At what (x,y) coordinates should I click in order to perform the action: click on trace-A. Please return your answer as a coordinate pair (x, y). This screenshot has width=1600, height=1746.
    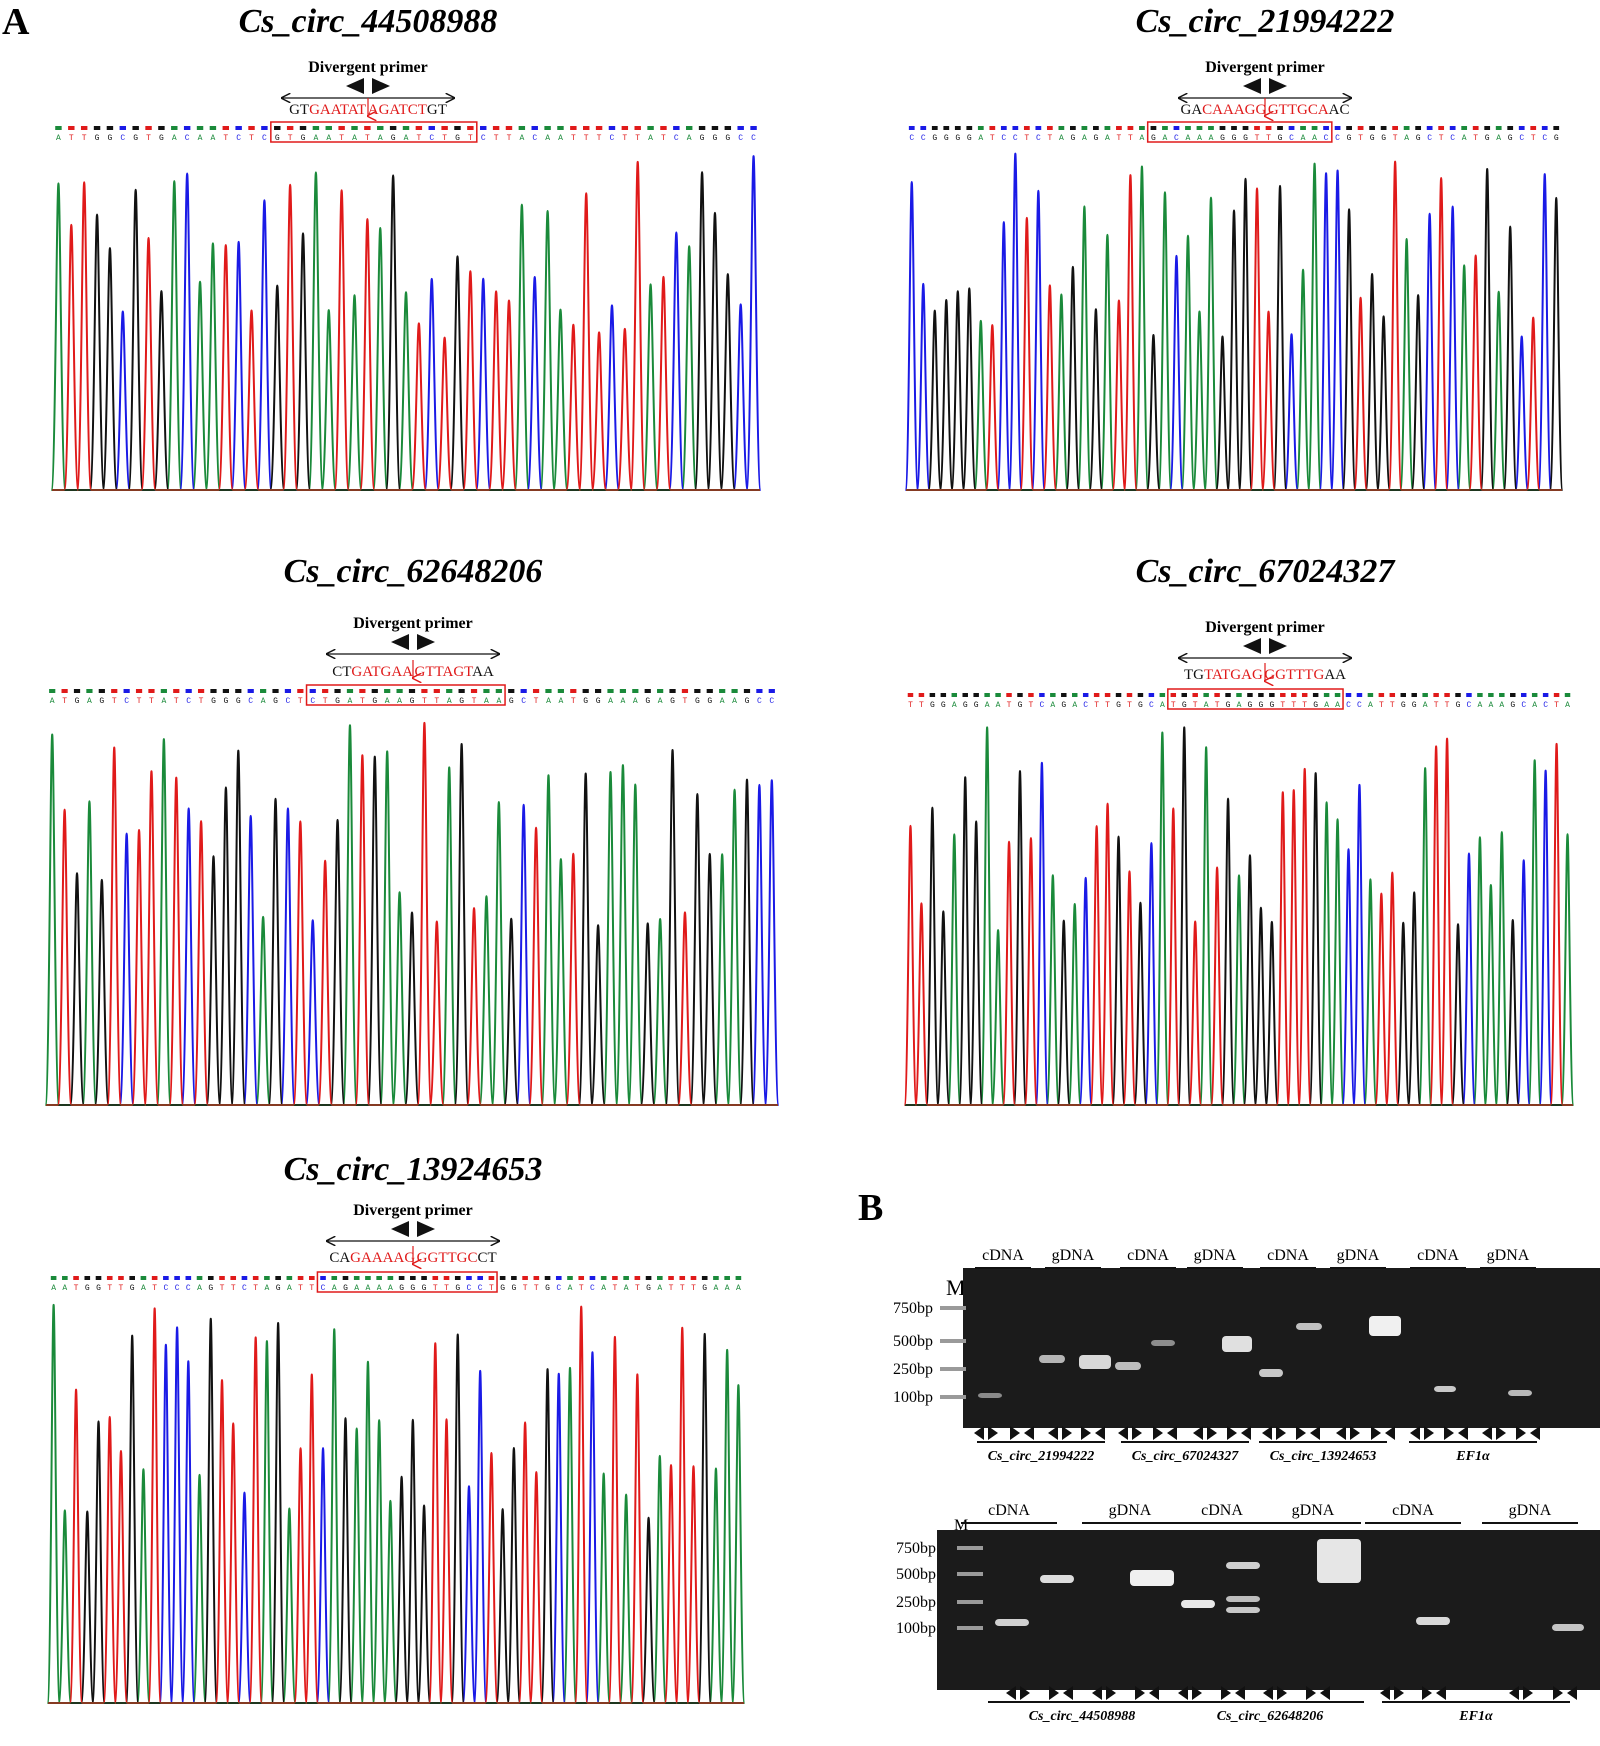
    Looking at the image, I should click on (1234, 326).